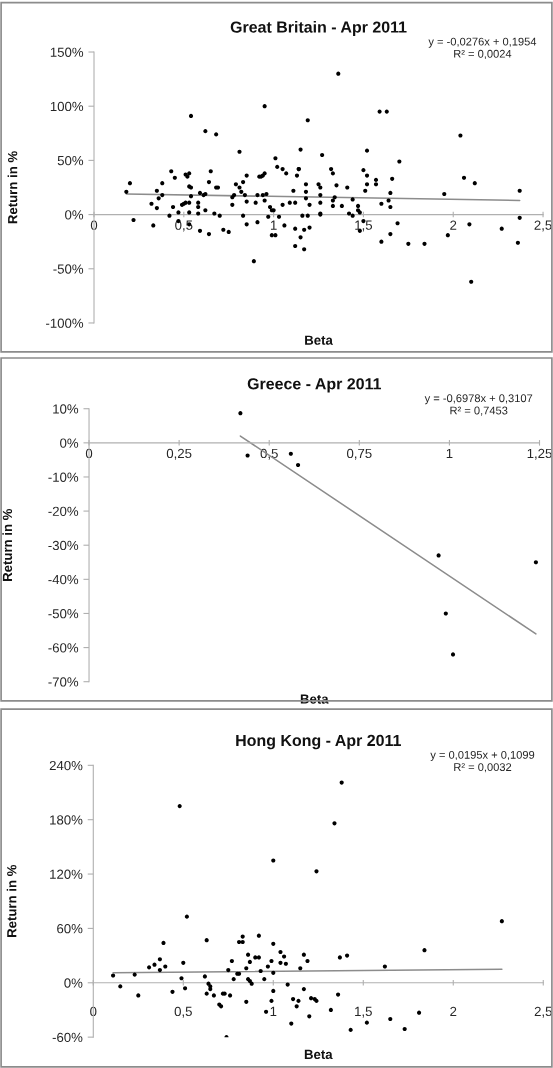 Image resolution: width=553 pixels, height=1068 pixels. What do you see at coordinates (483, 54) in the screenshot?
I see `annotation: R² = 0,0024` at bounding box center [483, 54].